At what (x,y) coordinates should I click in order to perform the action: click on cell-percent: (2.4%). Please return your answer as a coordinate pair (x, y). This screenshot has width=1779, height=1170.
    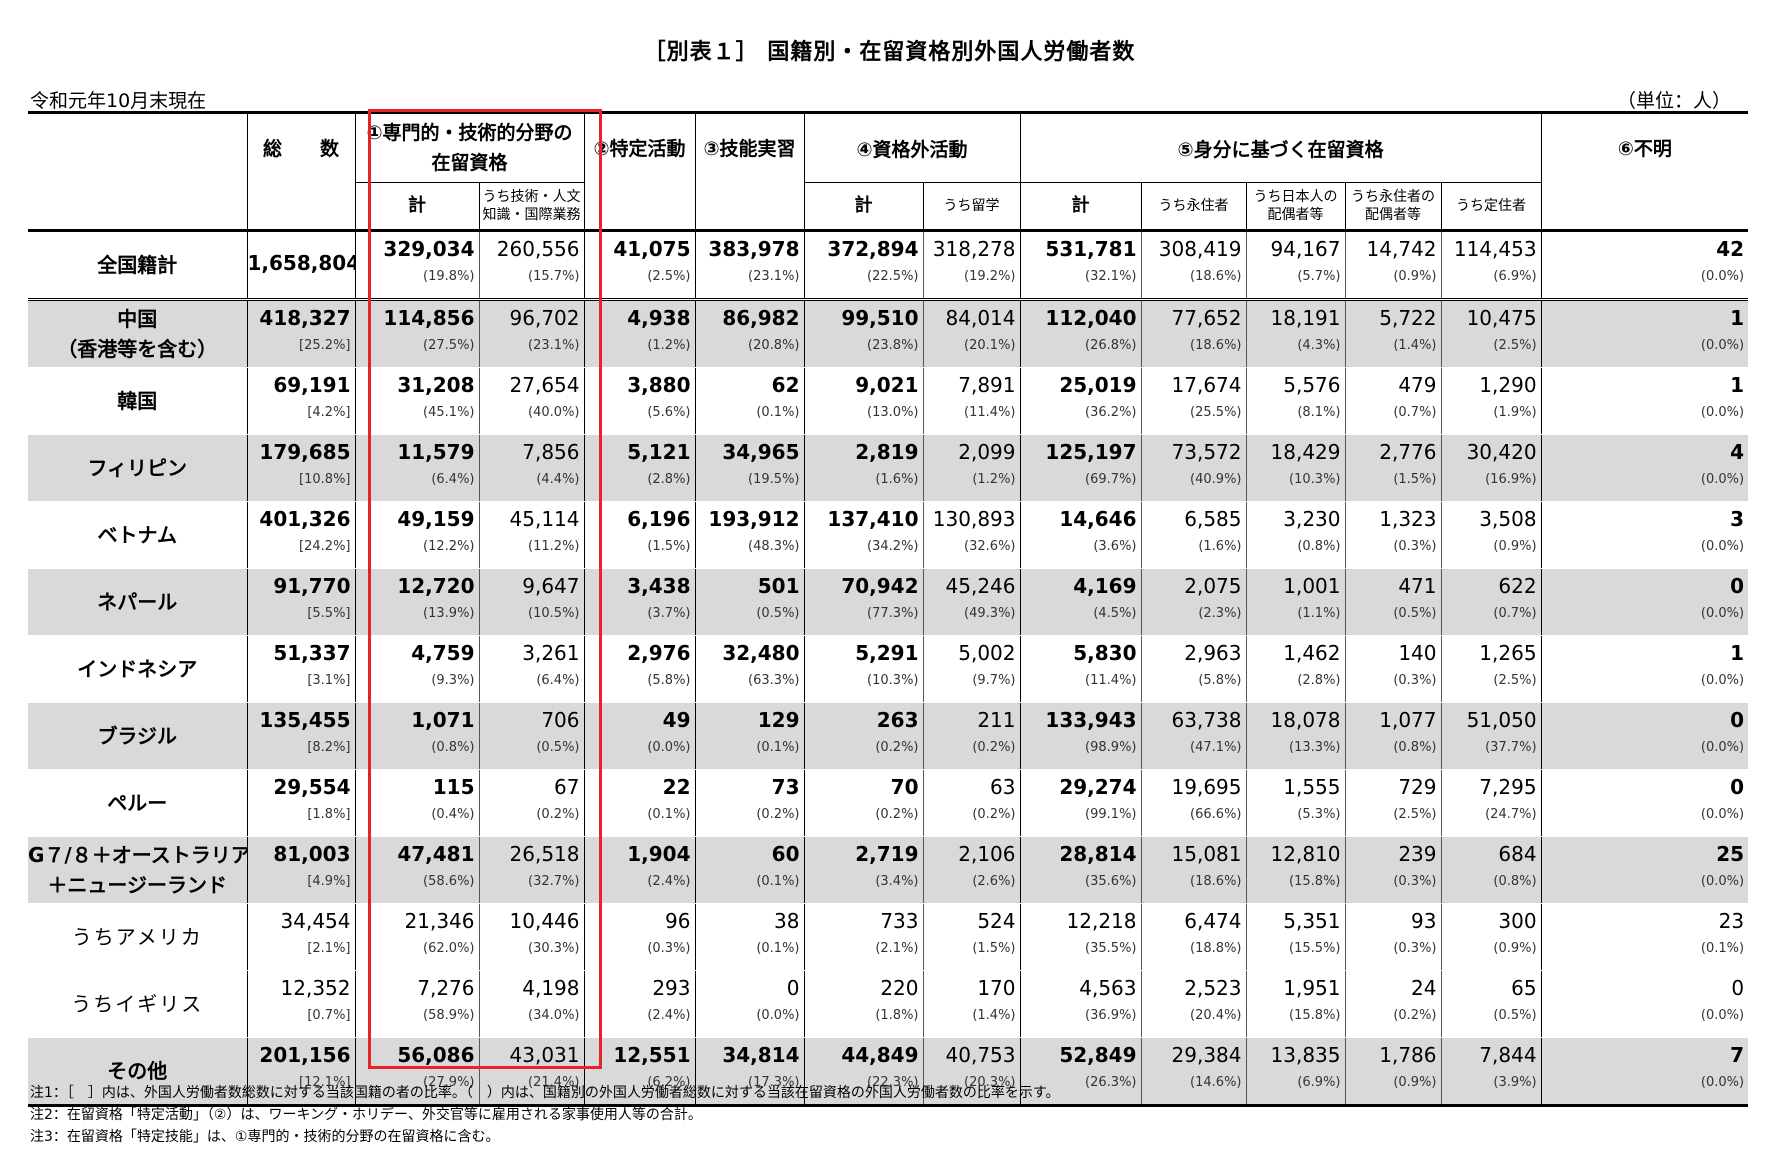
    Looking at the image, I should click on (669, 1015).